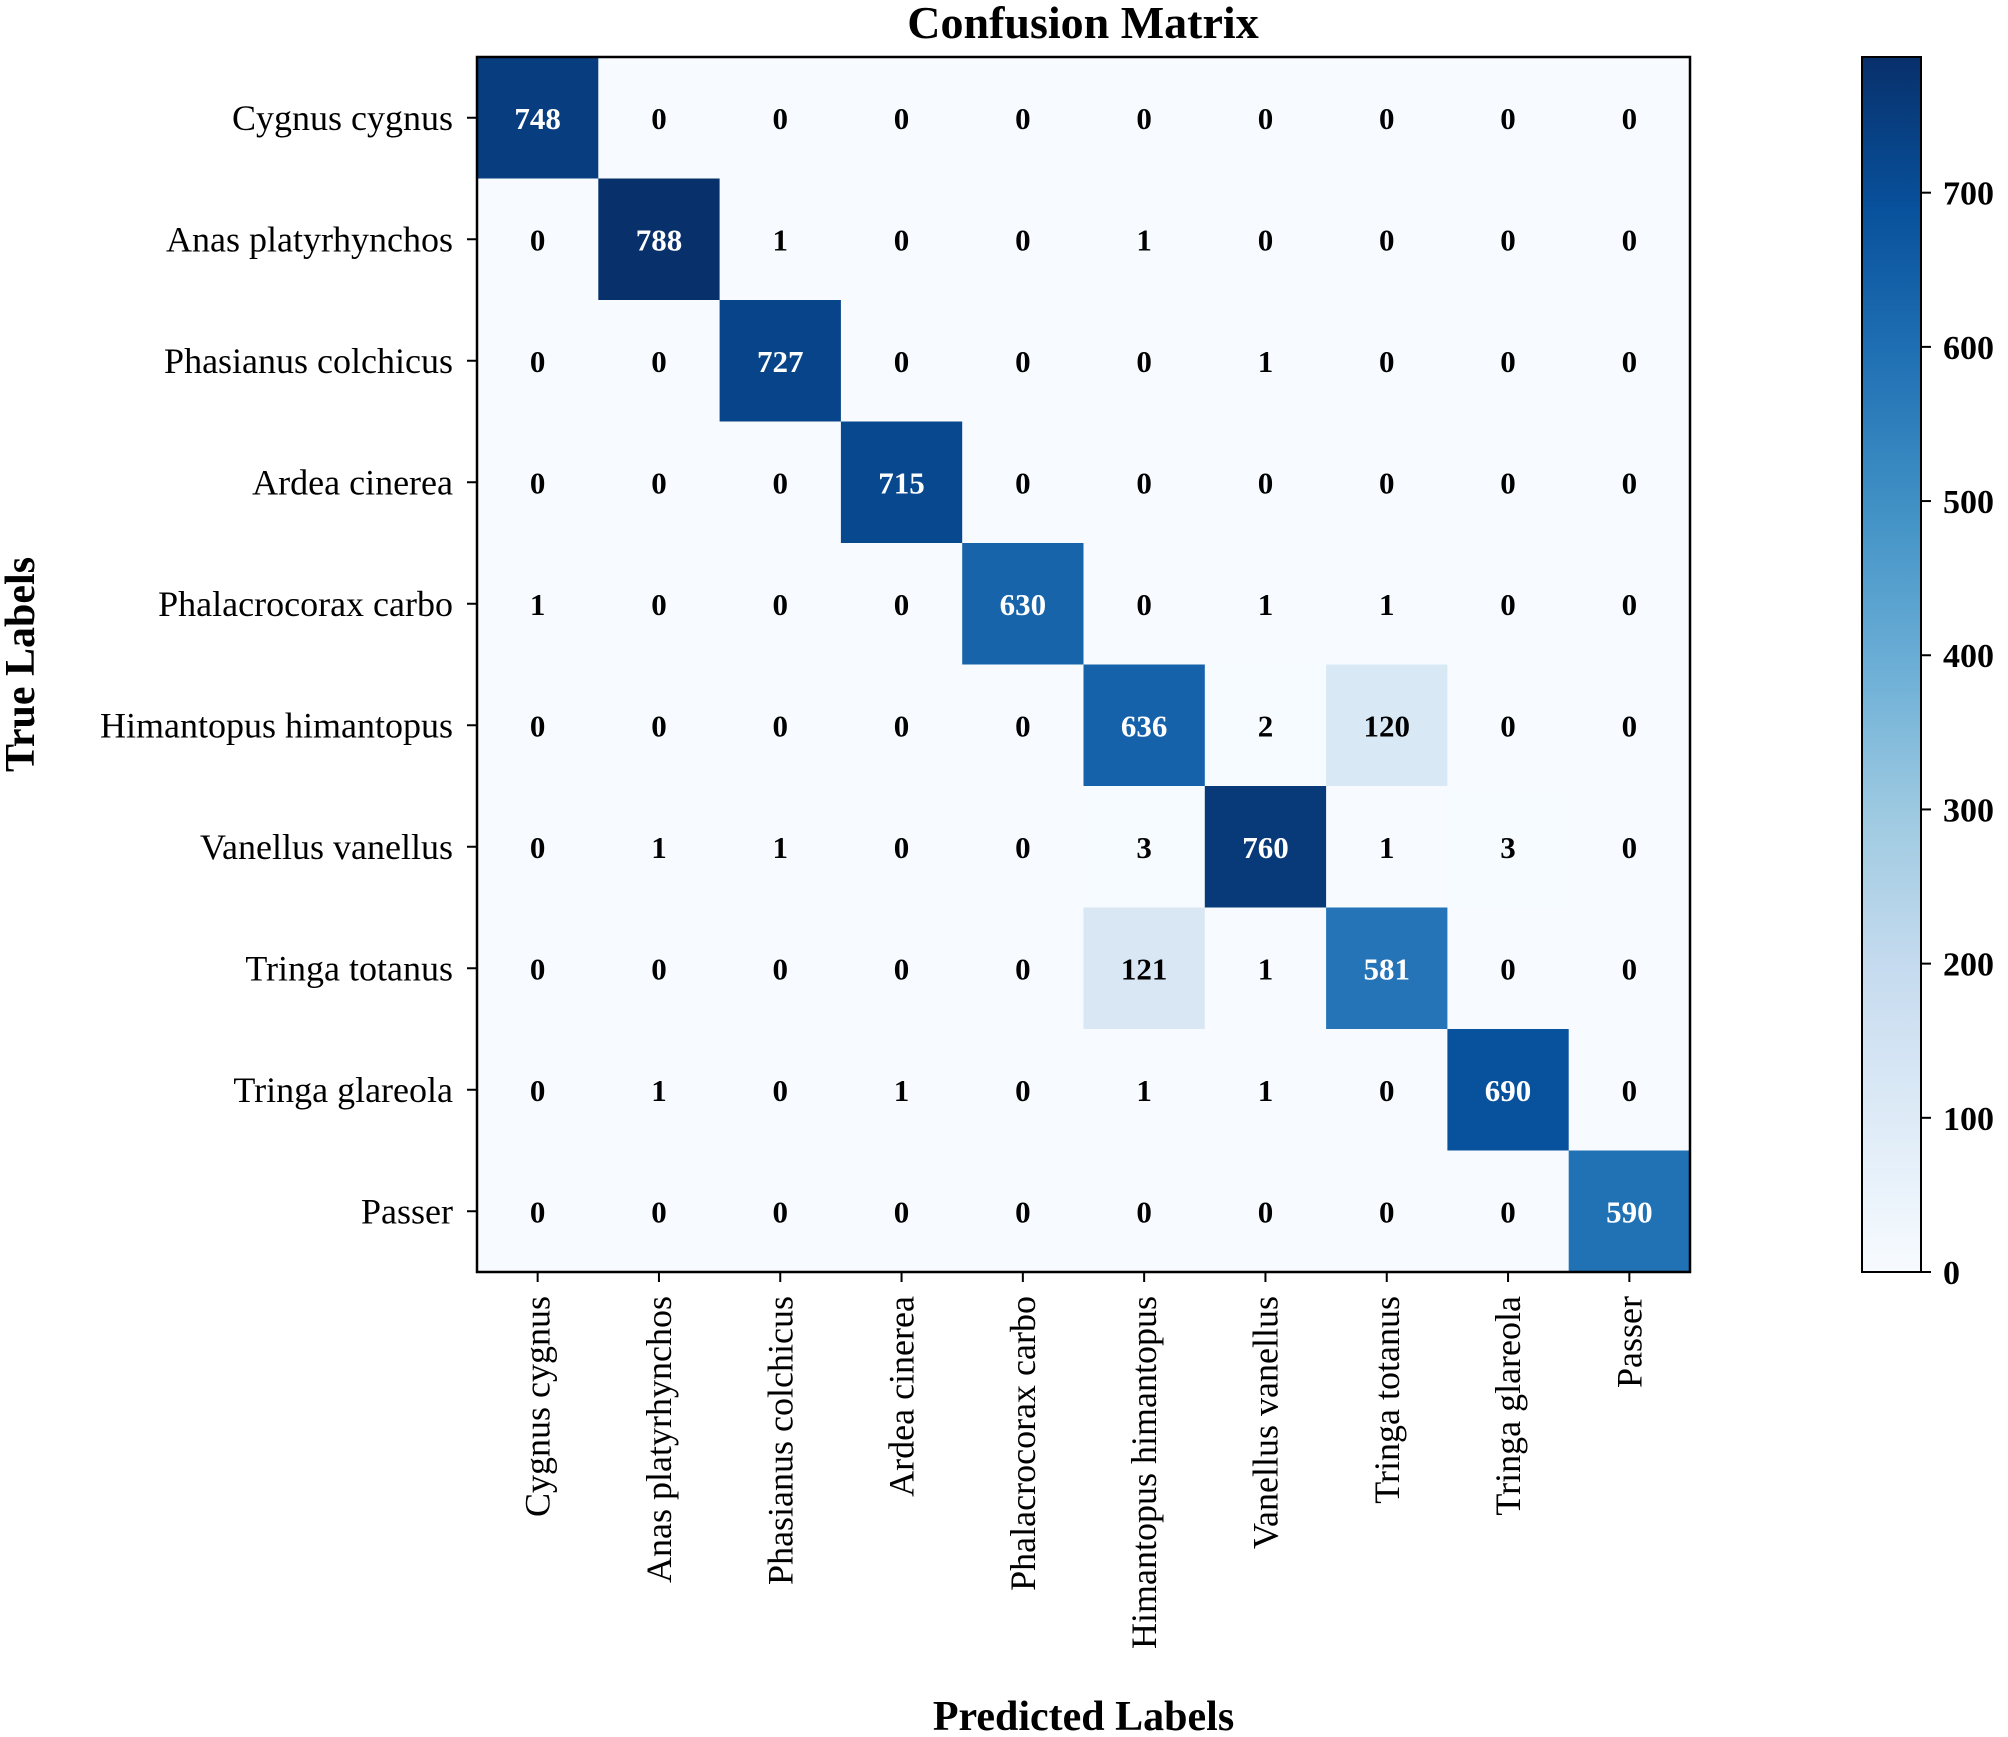 The image size is (2008, 1737). Describe the element at coordinates (22, 664) in the screenshot. I see `y-axis-label: True Labels` at that location.